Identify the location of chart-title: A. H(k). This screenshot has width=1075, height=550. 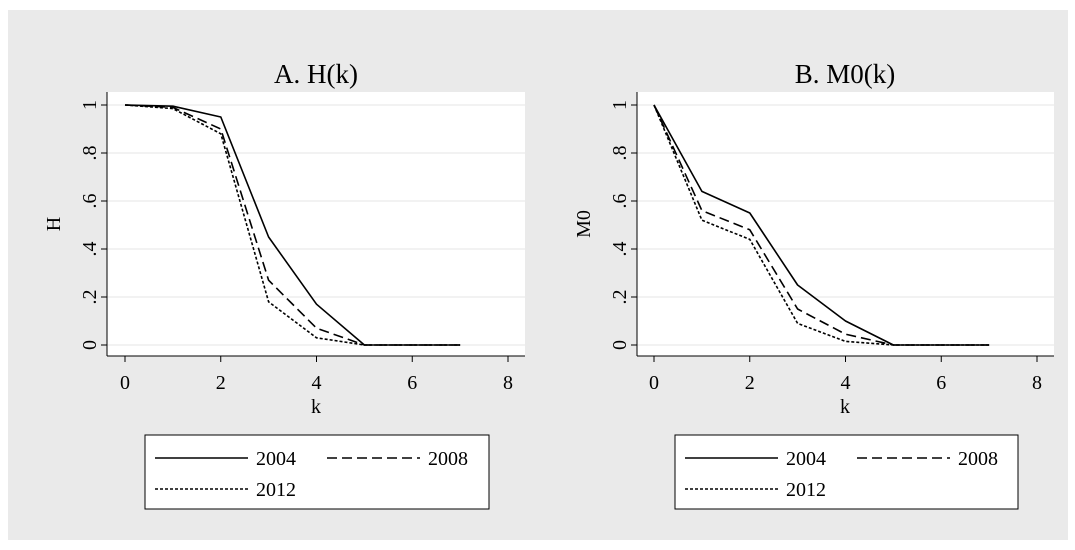
(316, 74).